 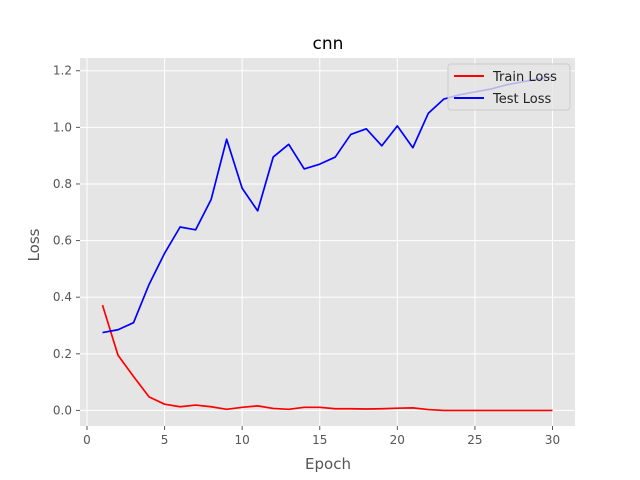 I want to click on y-tick-label: 0.8, so click(x=62, y=184).